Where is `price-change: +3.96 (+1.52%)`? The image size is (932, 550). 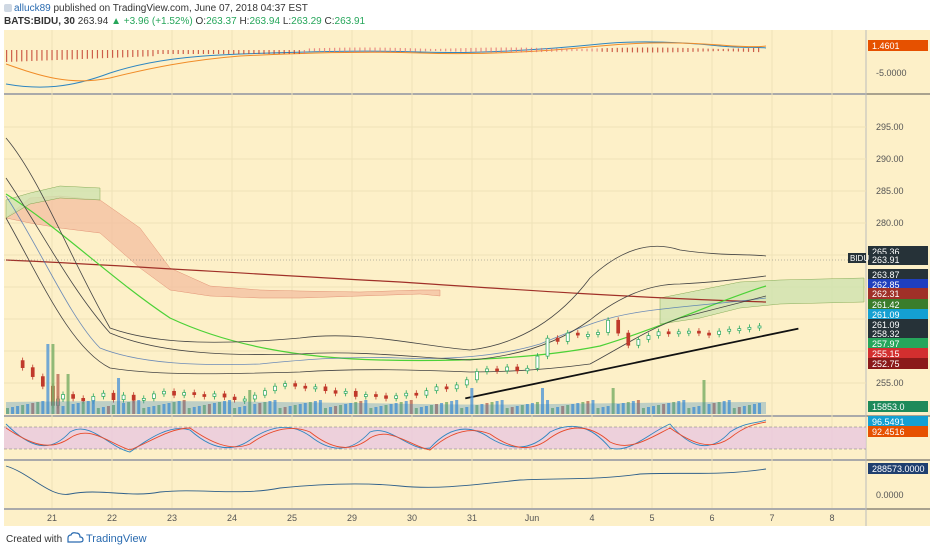 price-change: +3.96 (+1.52%) is located at coordinates (158, 21).